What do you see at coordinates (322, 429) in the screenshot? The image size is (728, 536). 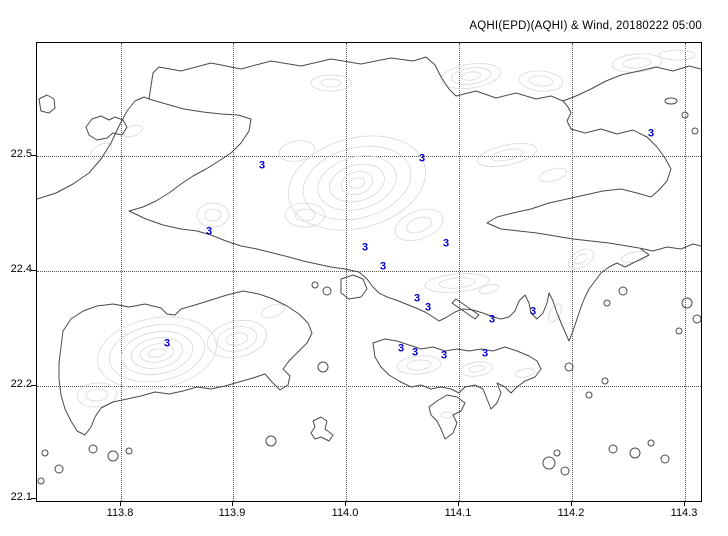 I see `island-cheung-chau` at bounding box center [322, 429].